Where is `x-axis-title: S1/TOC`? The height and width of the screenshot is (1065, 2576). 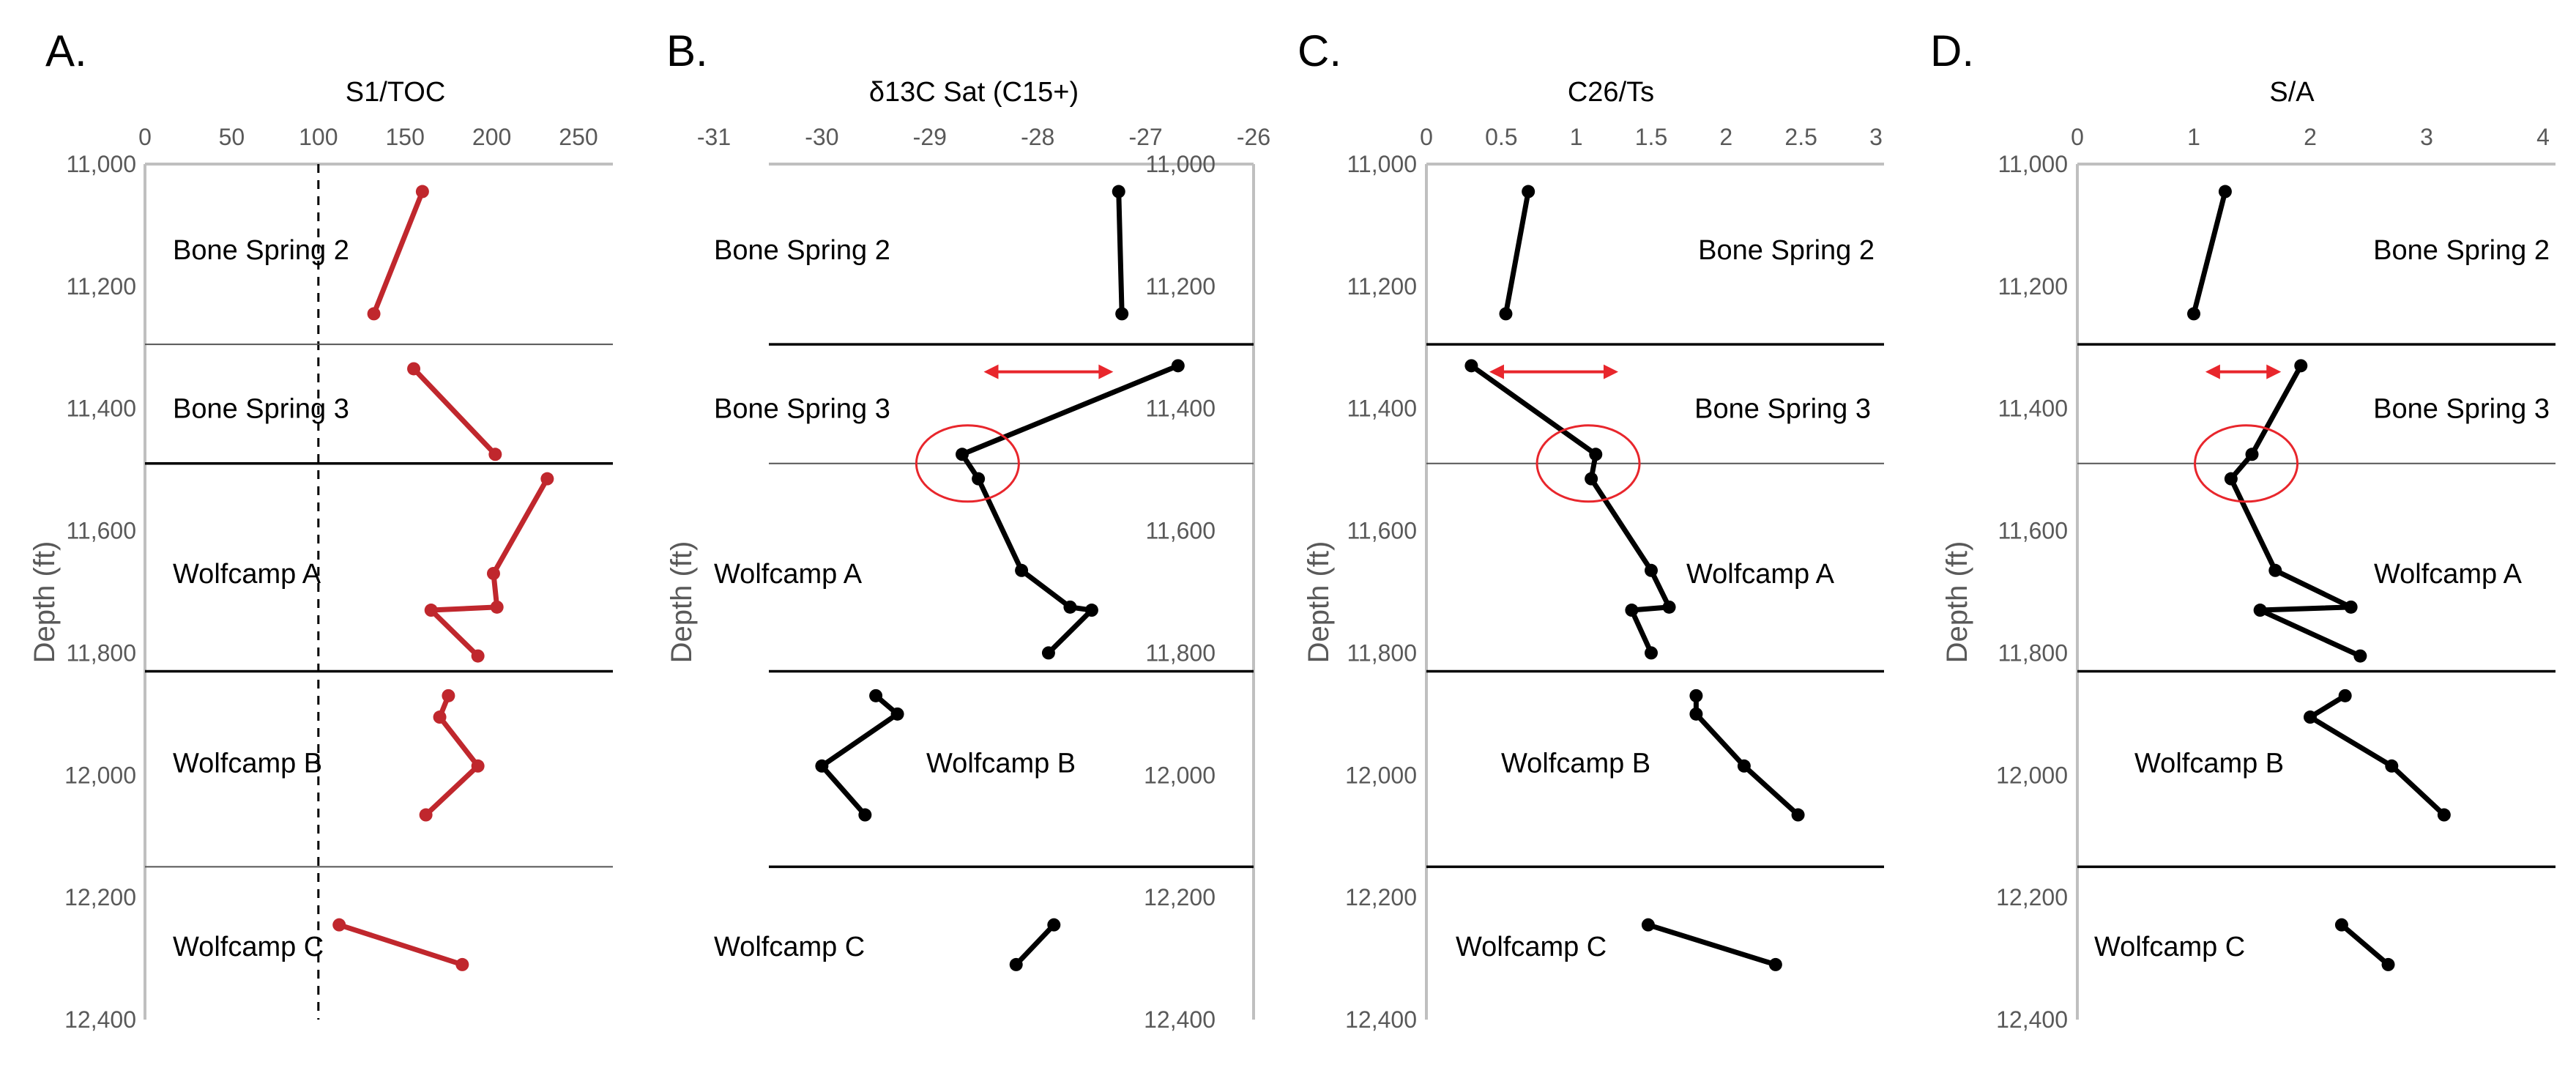 x-axis-title: S1/TOC is located at coordinates (396, 92).